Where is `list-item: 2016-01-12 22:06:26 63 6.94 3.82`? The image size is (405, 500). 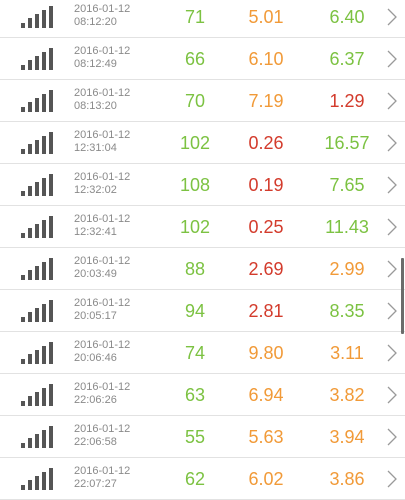
list-item: 2016-01-12 22:06:26 63 6.94 3.82 is located at coordinates (202, 395).